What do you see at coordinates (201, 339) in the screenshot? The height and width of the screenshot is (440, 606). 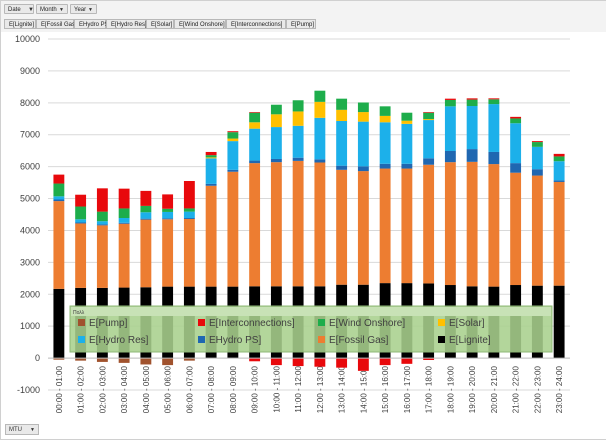 I see `legend-swatch-hydro_ps` at bounding box center [201, 339].